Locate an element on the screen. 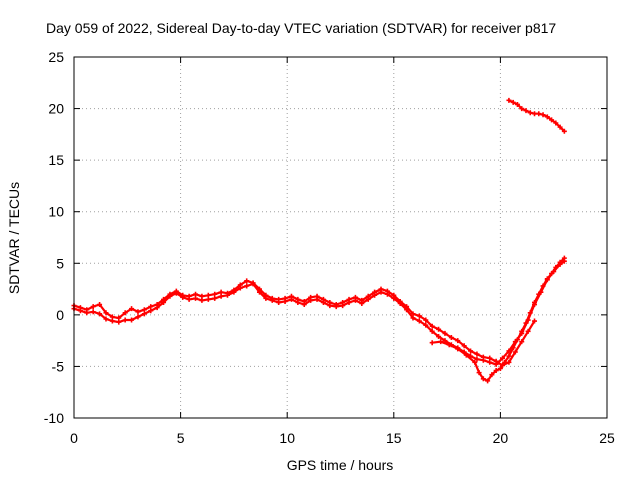  y-tick-label: 5 is located at coordinates (60, 263).